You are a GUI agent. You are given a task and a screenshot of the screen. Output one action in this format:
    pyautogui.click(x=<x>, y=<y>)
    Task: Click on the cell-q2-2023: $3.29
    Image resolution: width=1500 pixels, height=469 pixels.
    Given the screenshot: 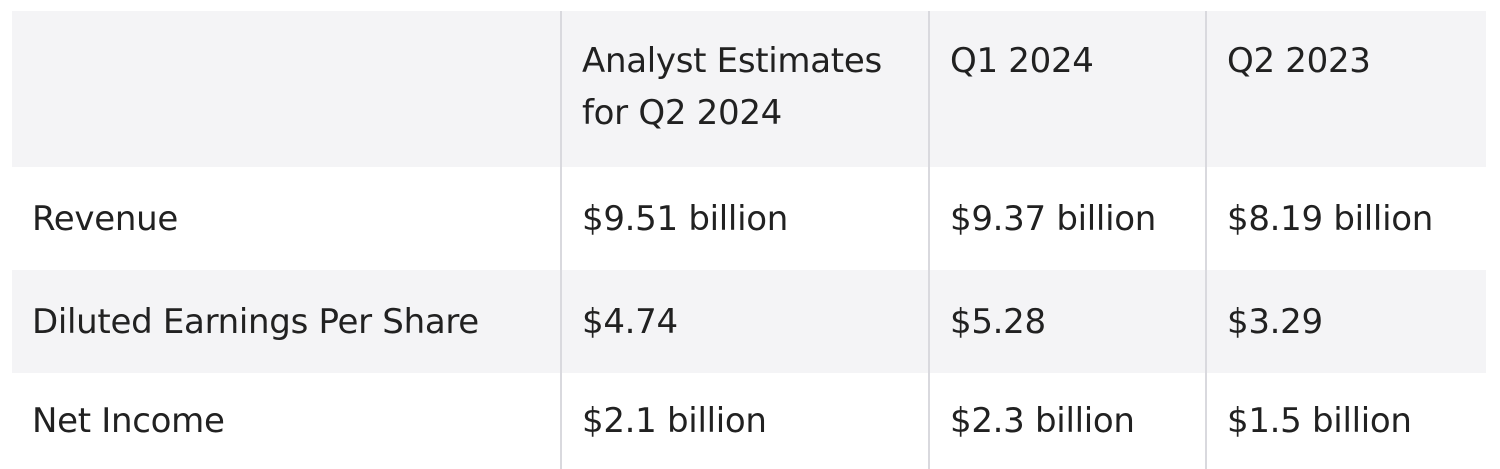 What is the action you would take?
    pyautogui.click(x=1345, y=321)
    